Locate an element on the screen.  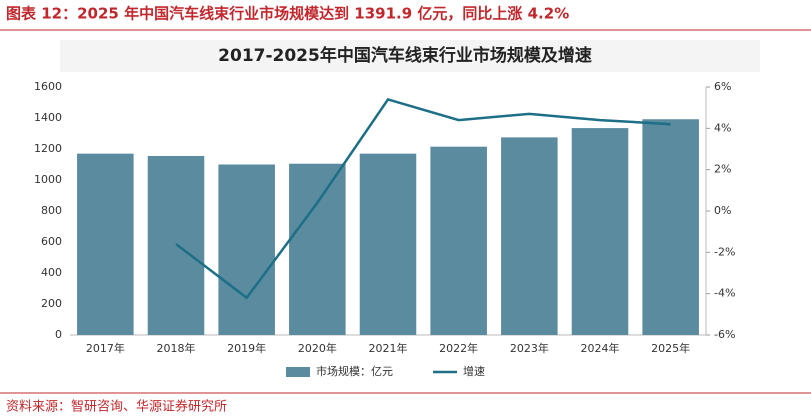
x-tick-label: 2023年 is located at coordinates (529, 348).